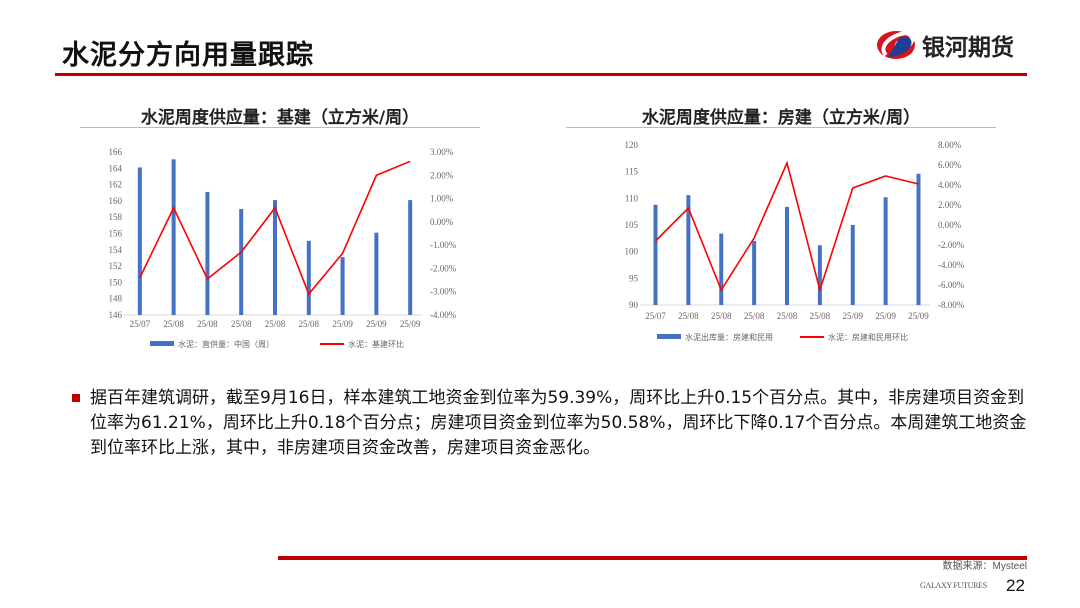 This screenshot has width=1080, height=608. Describe the element at coordinates (280, 118) in the screenshot. I see `chart-title-left: 水泥周度供应量：基建（立方米/周）` at that location.